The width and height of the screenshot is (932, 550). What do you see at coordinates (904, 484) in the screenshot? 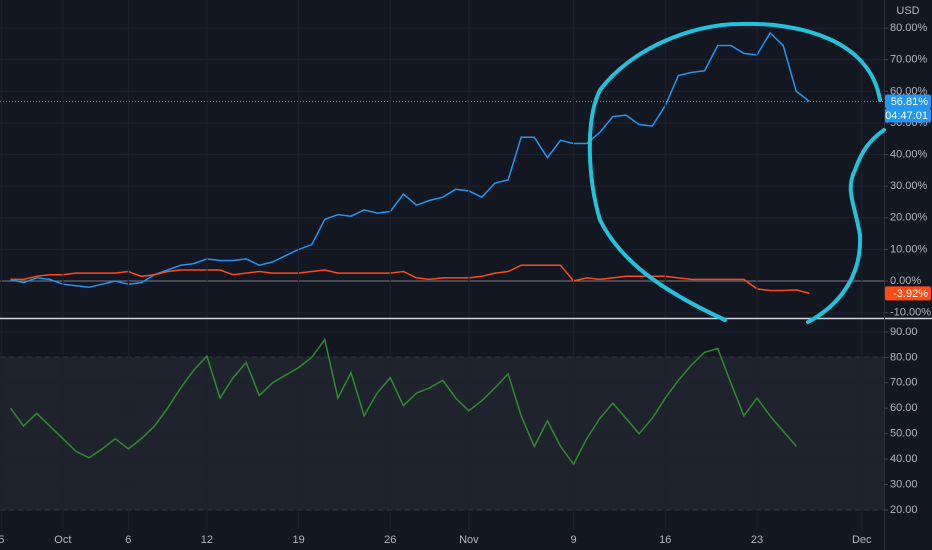
I see `y-tick-label: 30.00` at bounding box center [904, 484].